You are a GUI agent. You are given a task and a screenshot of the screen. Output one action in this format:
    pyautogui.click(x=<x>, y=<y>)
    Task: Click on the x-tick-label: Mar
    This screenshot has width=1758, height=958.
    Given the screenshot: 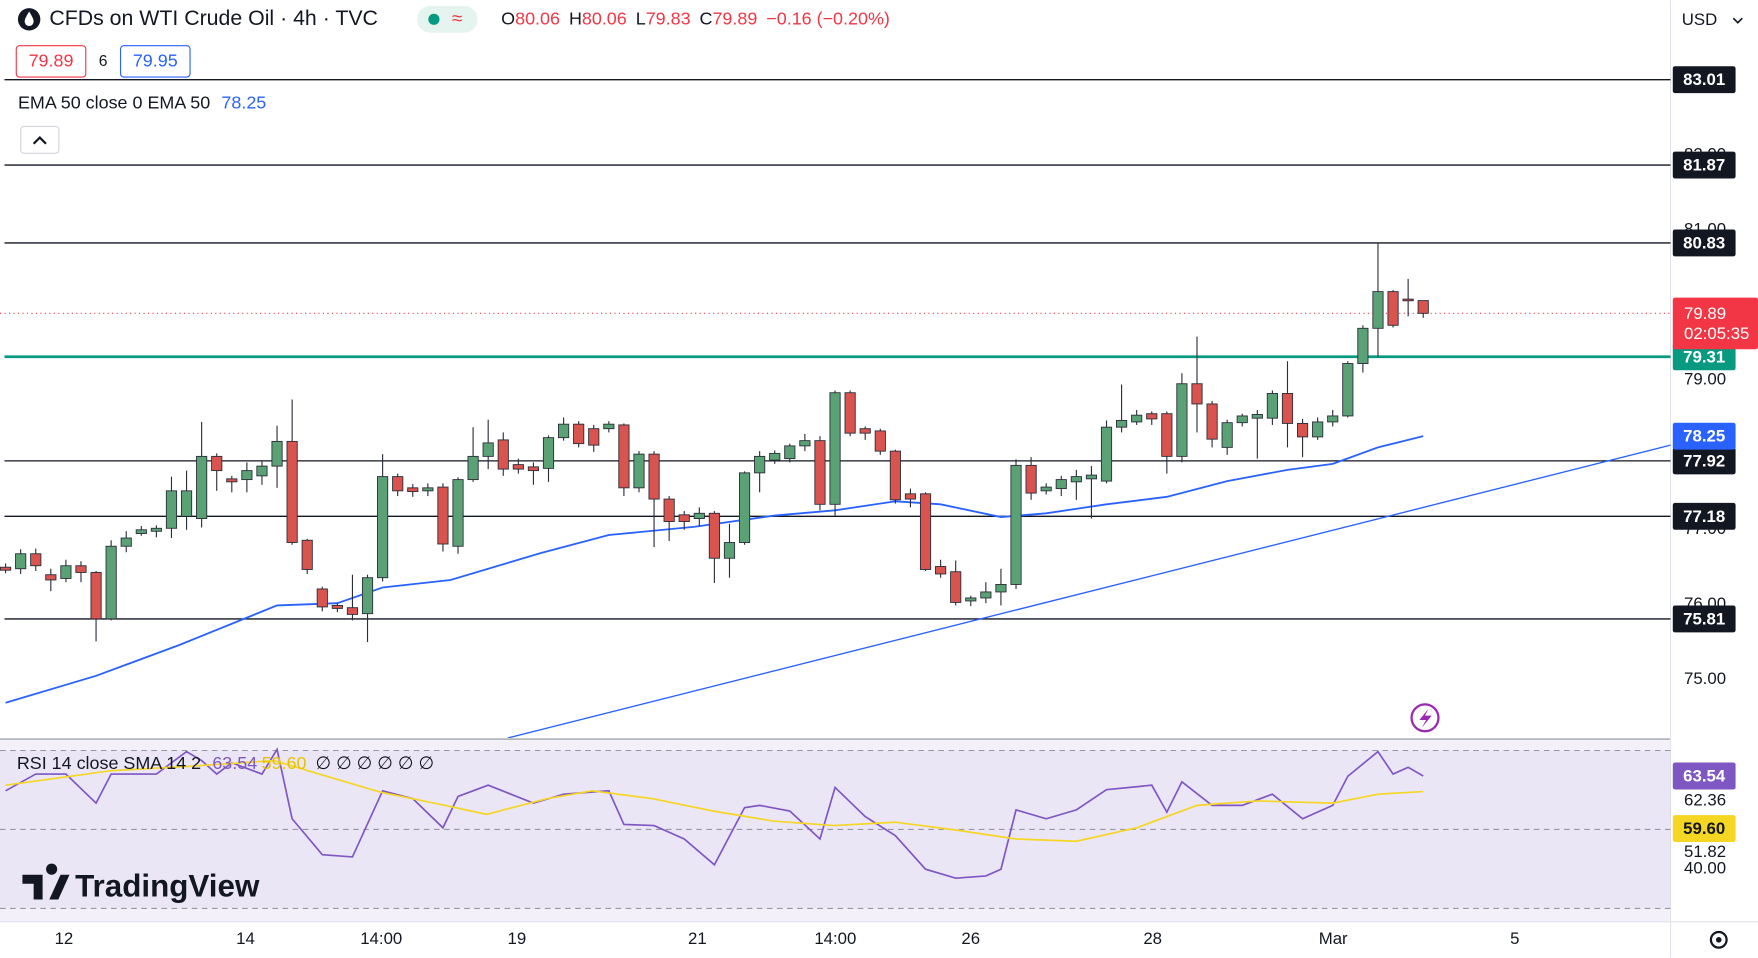 What is the action you would take?
    pyautogui.click(x=1333, y=938)
    